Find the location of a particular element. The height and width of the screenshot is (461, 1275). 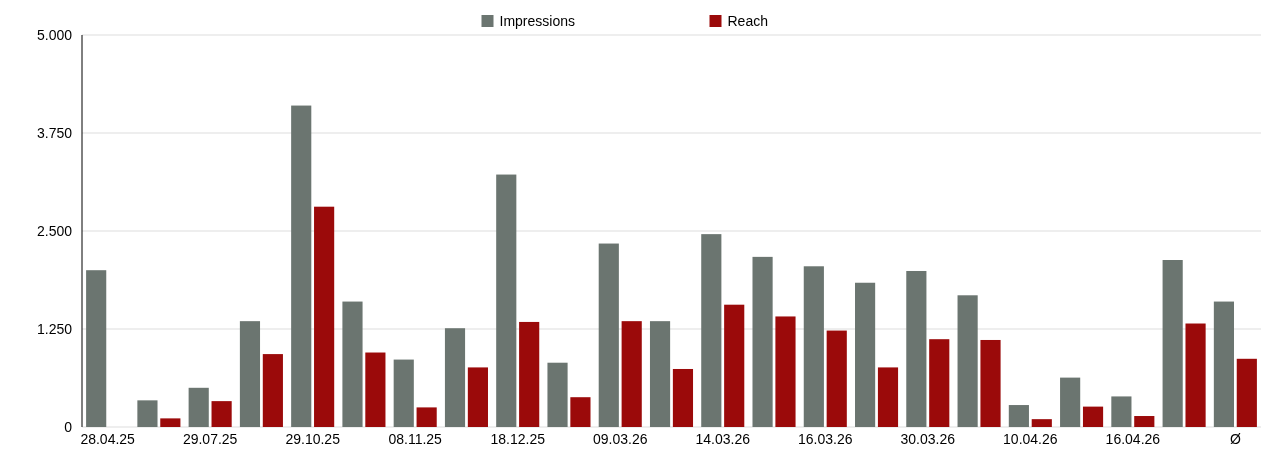

legend-label: Impressions is located at coordinates (537, 21).